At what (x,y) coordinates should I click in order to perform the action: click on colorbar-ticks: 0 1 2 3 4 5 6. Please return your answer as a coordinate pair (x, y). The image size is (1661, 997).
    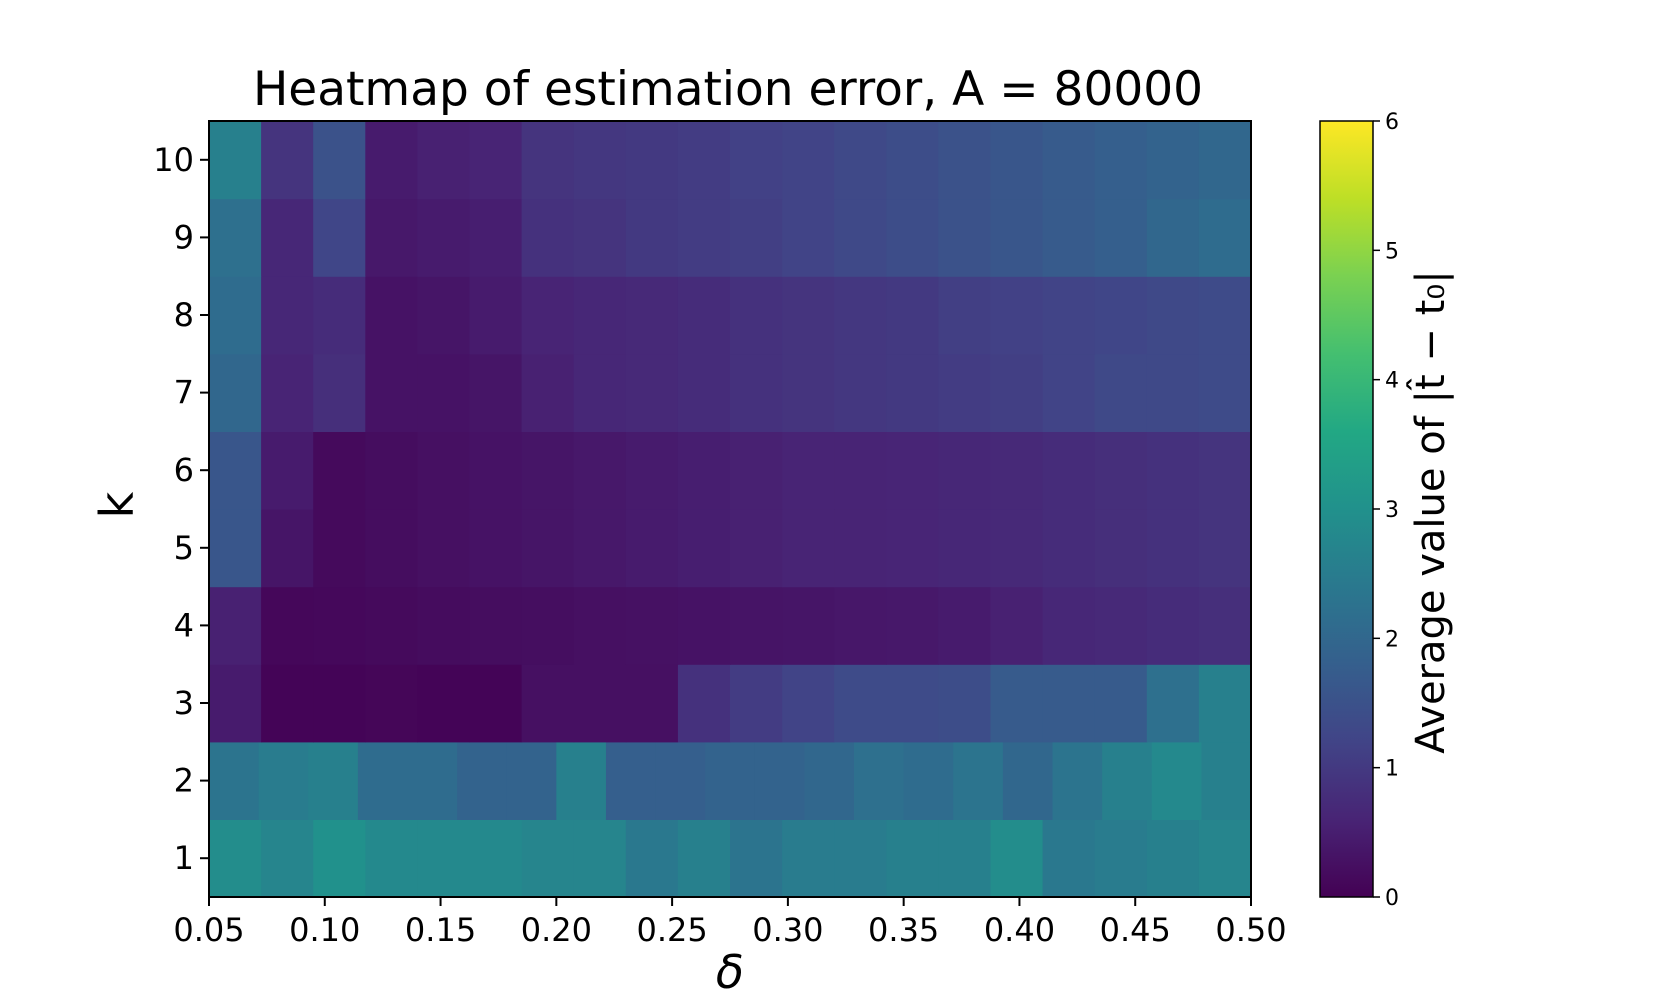
    Looking at the image, I should click on (1386, 510).